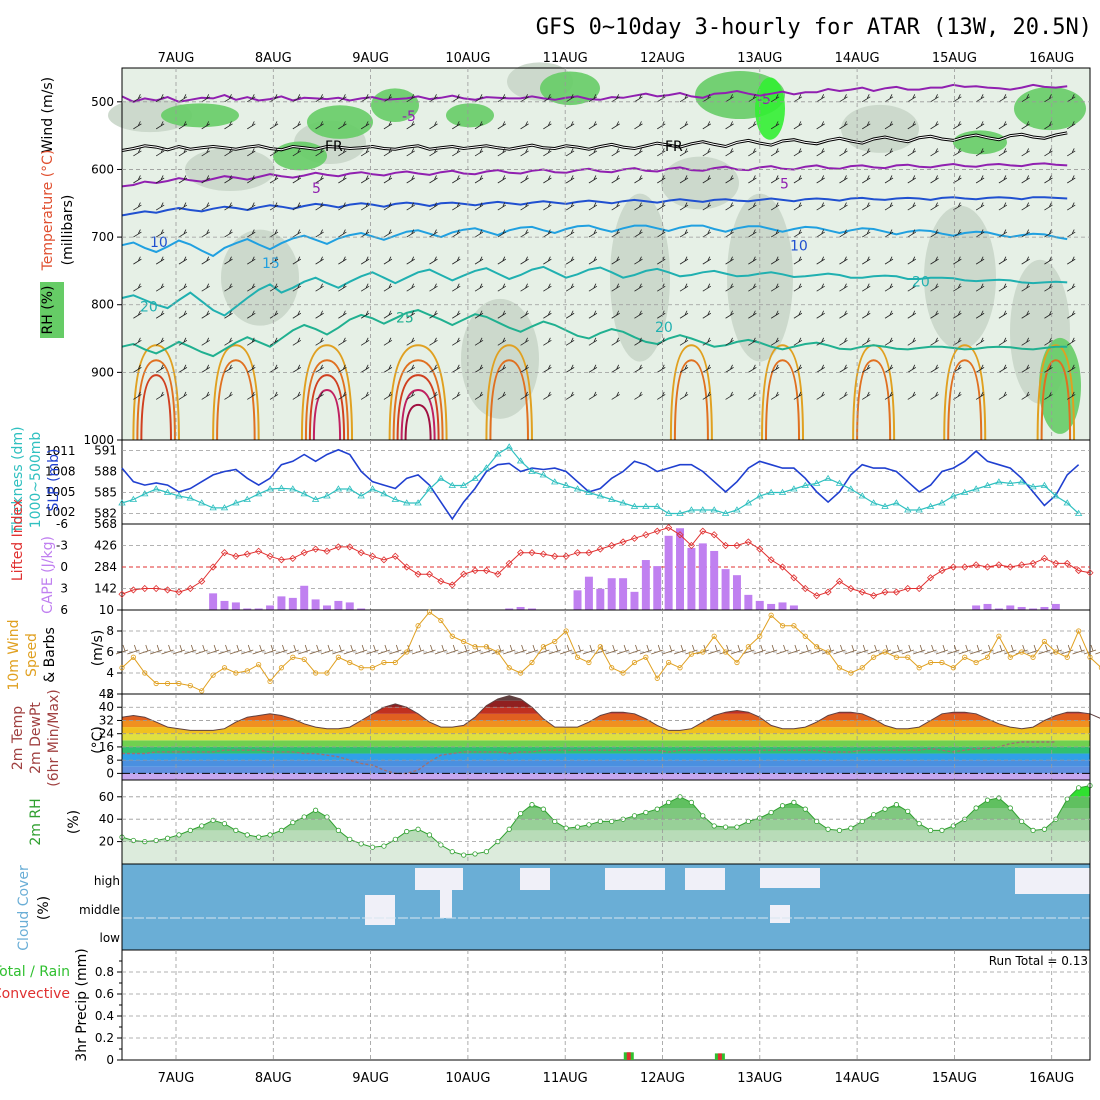 The image size is (1100, 1100). I want to click on slp-tick-label: 1002, so click(60, 512).